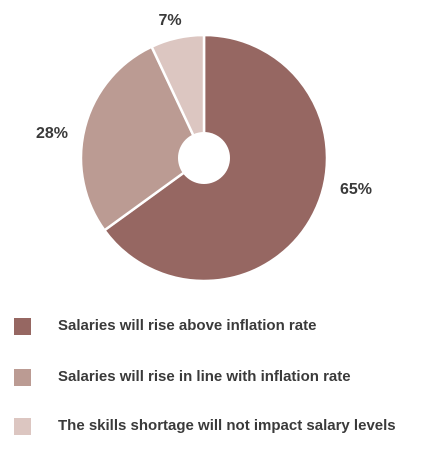 Image resolution: width=432 pixels, height=455 pixels. Describe the element at coordinates (187, 325) in the screenshot. I see `legend-label: Salaries will rise above inflation rate` at that location.